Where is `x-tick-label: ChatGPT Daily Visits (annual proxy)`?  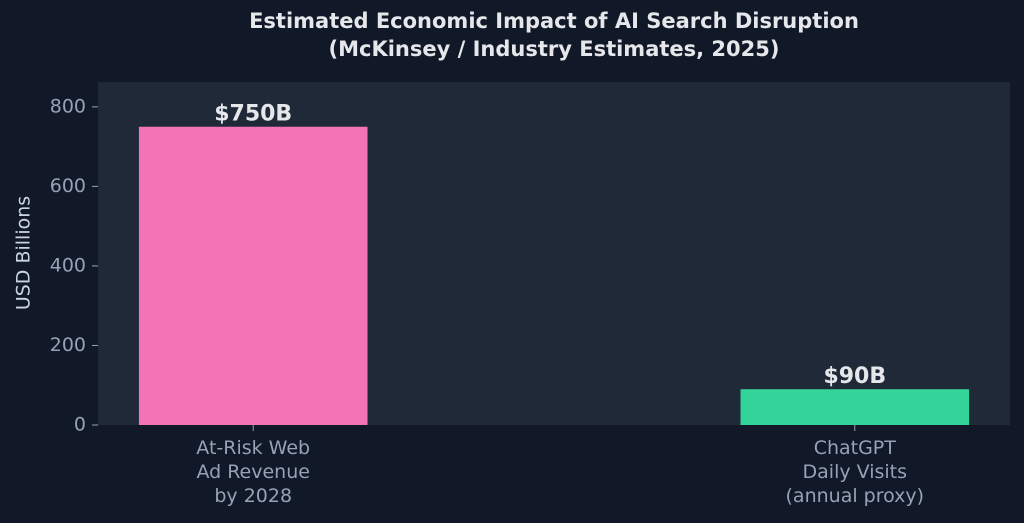
x-tick-label: ChatGPT Daily Visits (annual proxy) is located at coordinates (855, 472).